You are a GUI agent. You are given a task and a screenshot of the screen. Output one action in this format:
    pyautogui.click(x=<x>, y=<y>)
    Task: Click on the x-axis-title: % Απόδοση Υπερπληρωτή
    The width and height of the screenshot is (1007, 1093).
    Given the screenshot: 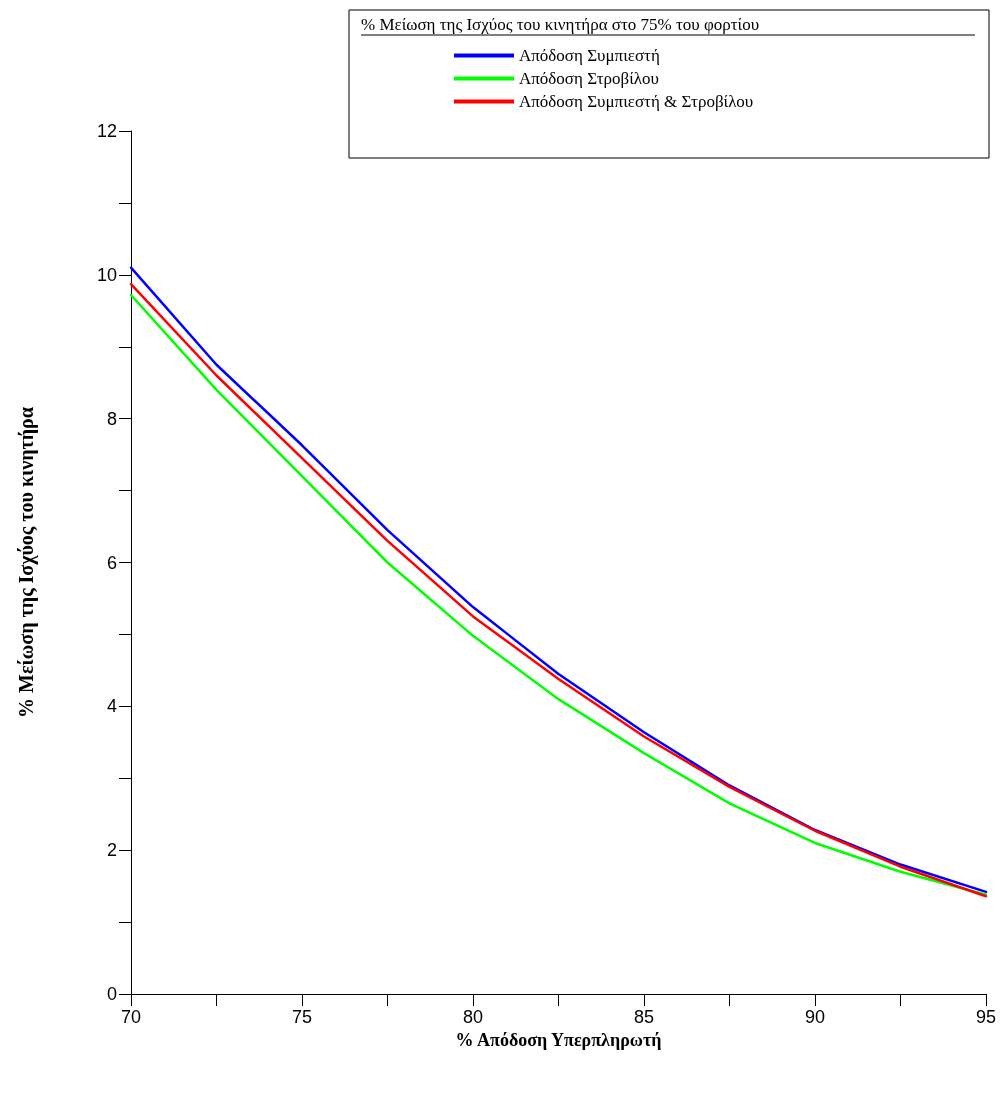 What is the action you would take?
    pyautogui.click(x=558, y=1039)
    